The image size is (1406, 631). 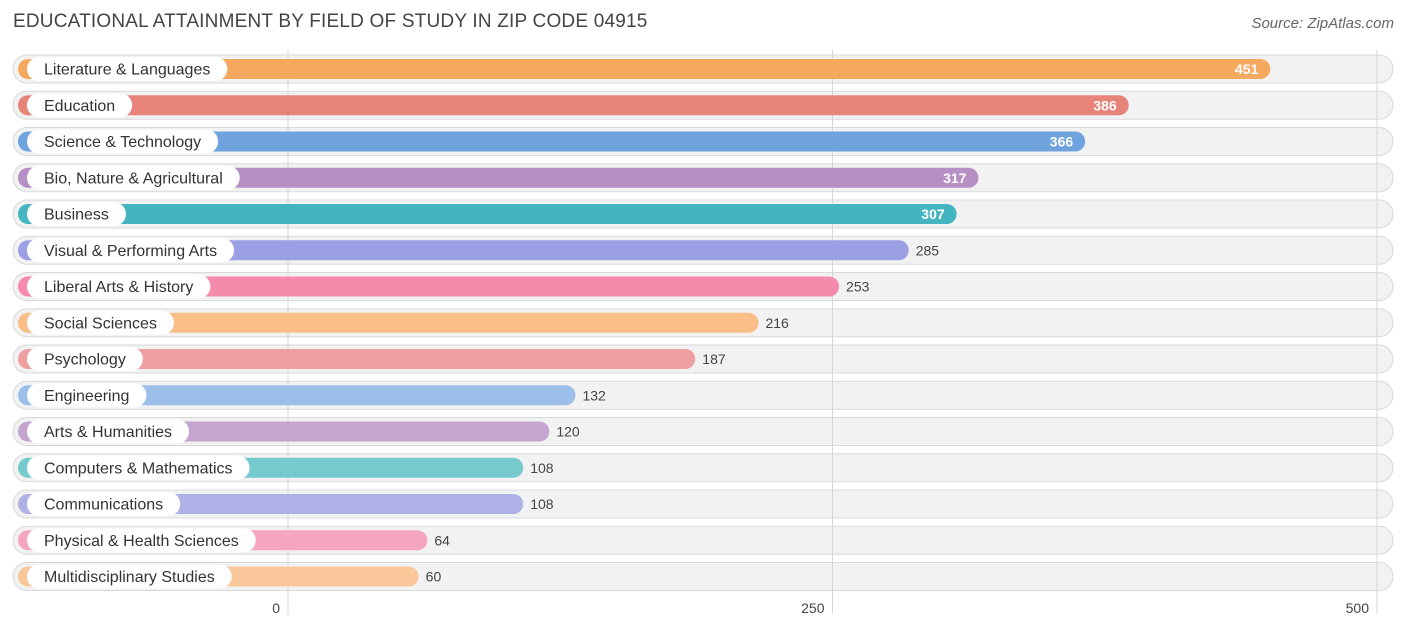 What do you see at coordinates (1322, 23) in the screenshot?
I see `source-credit: Source: ZipAtlas.com` at bounding box center [1322, 23].